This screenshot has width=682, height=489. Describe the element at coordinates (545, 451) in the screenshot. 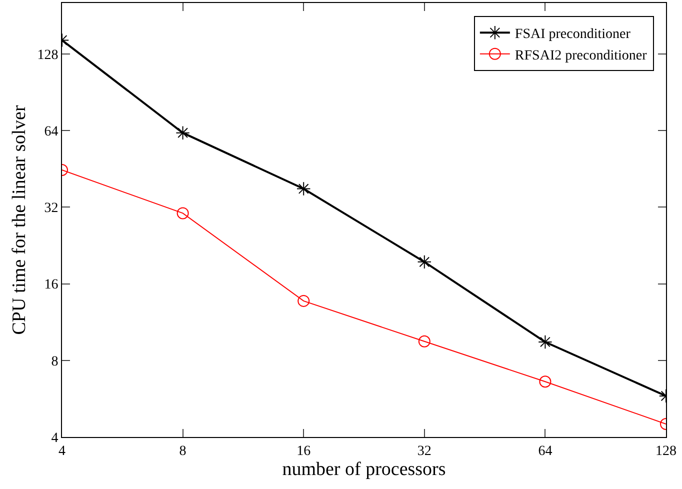

I see `x-tick-label: 64` at that location.